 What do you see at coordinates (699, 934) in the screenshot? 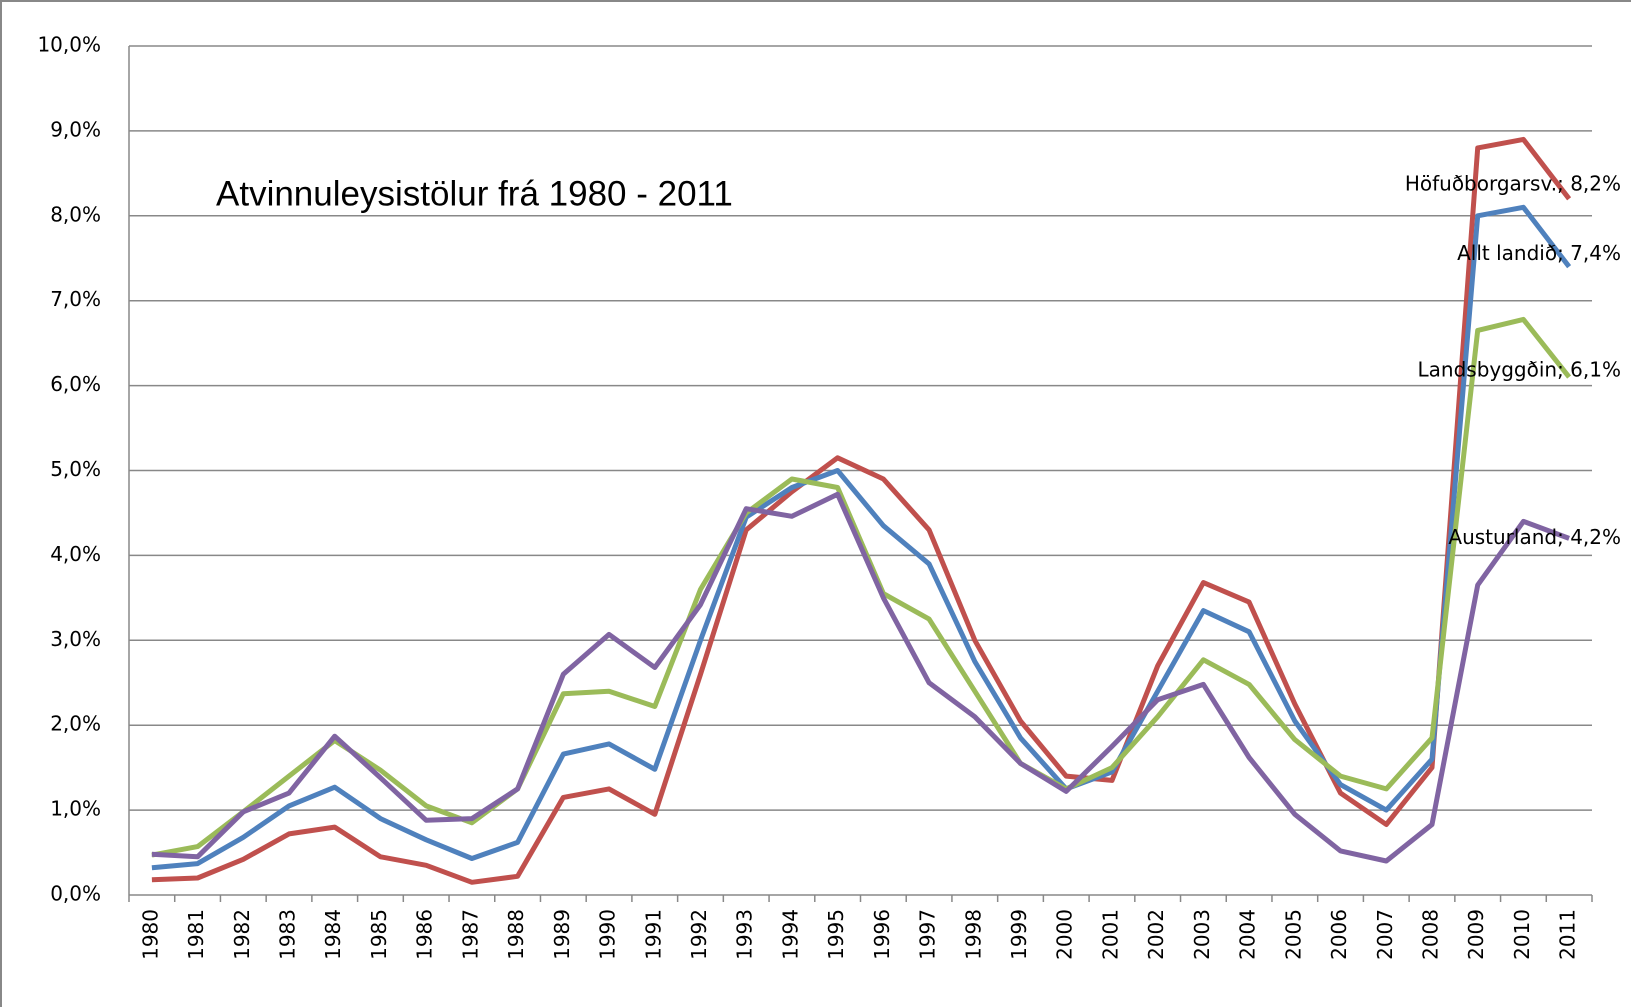
I see `x-tick-label: 1992` at bounding box center [699, 934].